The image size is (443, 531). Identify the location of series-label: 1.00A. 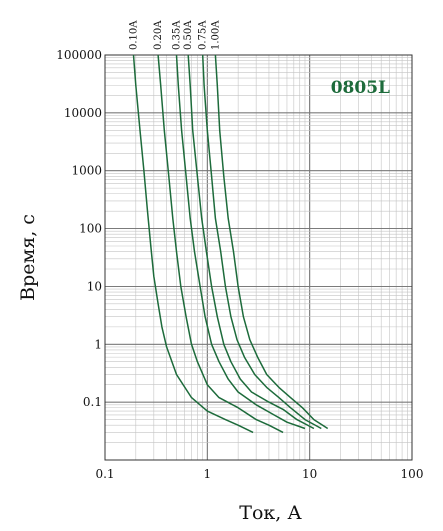
(215, 35).